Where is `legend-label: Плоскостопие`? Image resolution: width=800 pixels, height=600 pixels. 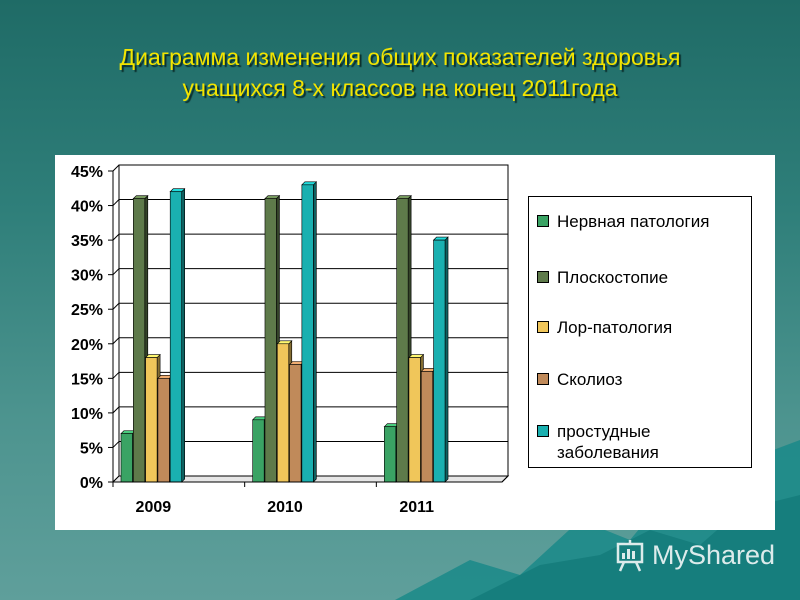 legend-label: Плоскостопие is located at coordinates (652, 277).